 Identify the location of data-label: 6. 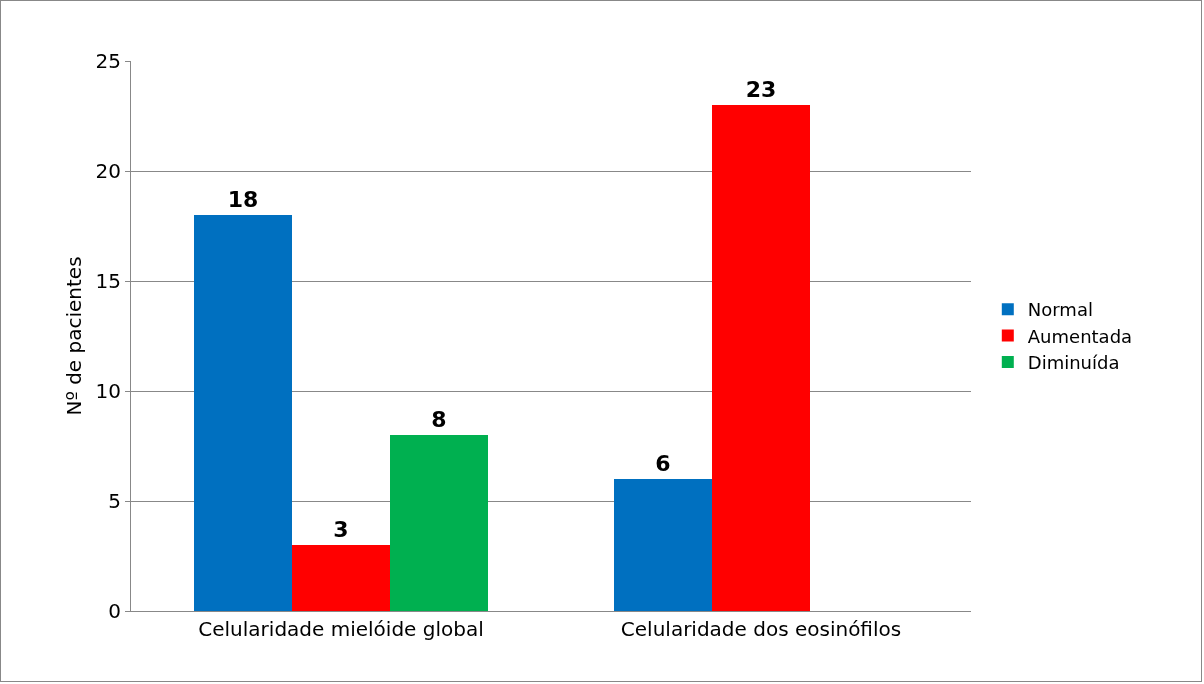
(663, 463).